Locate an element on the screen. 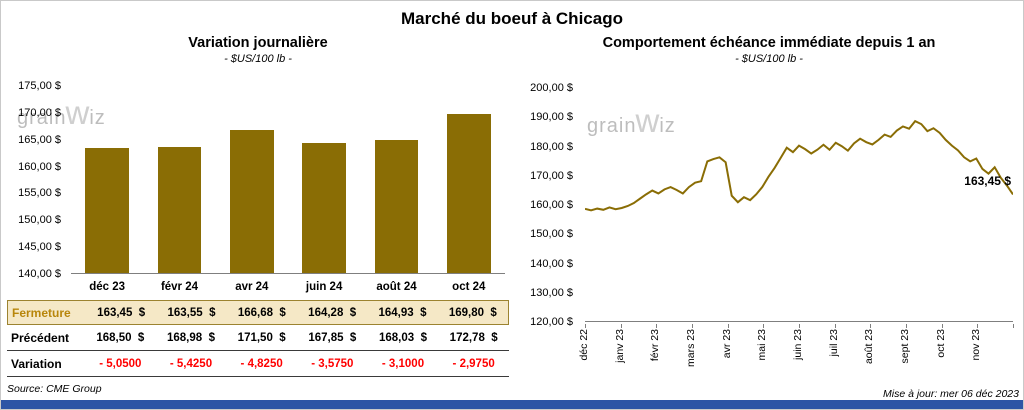 This screenshot has height=410, width=1024. x-axis-label: févr 23 is located at coordinates (655, 345).